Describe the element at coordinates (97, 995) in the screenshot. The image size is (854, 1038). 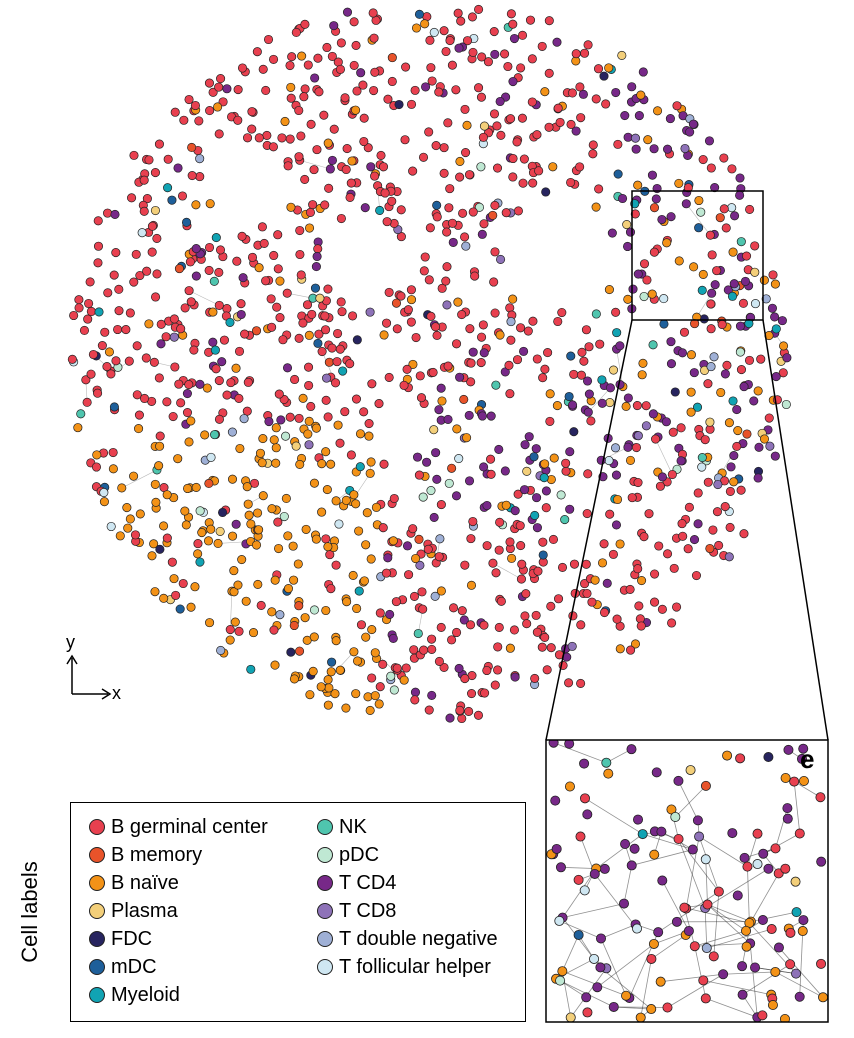
I see `legend-swatch` at that location.